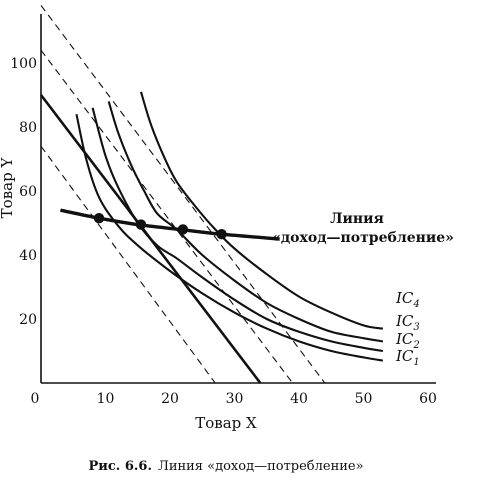 The image size is (479, 478). I want to click on x-tick-label-10: 10, so click(106, 399).